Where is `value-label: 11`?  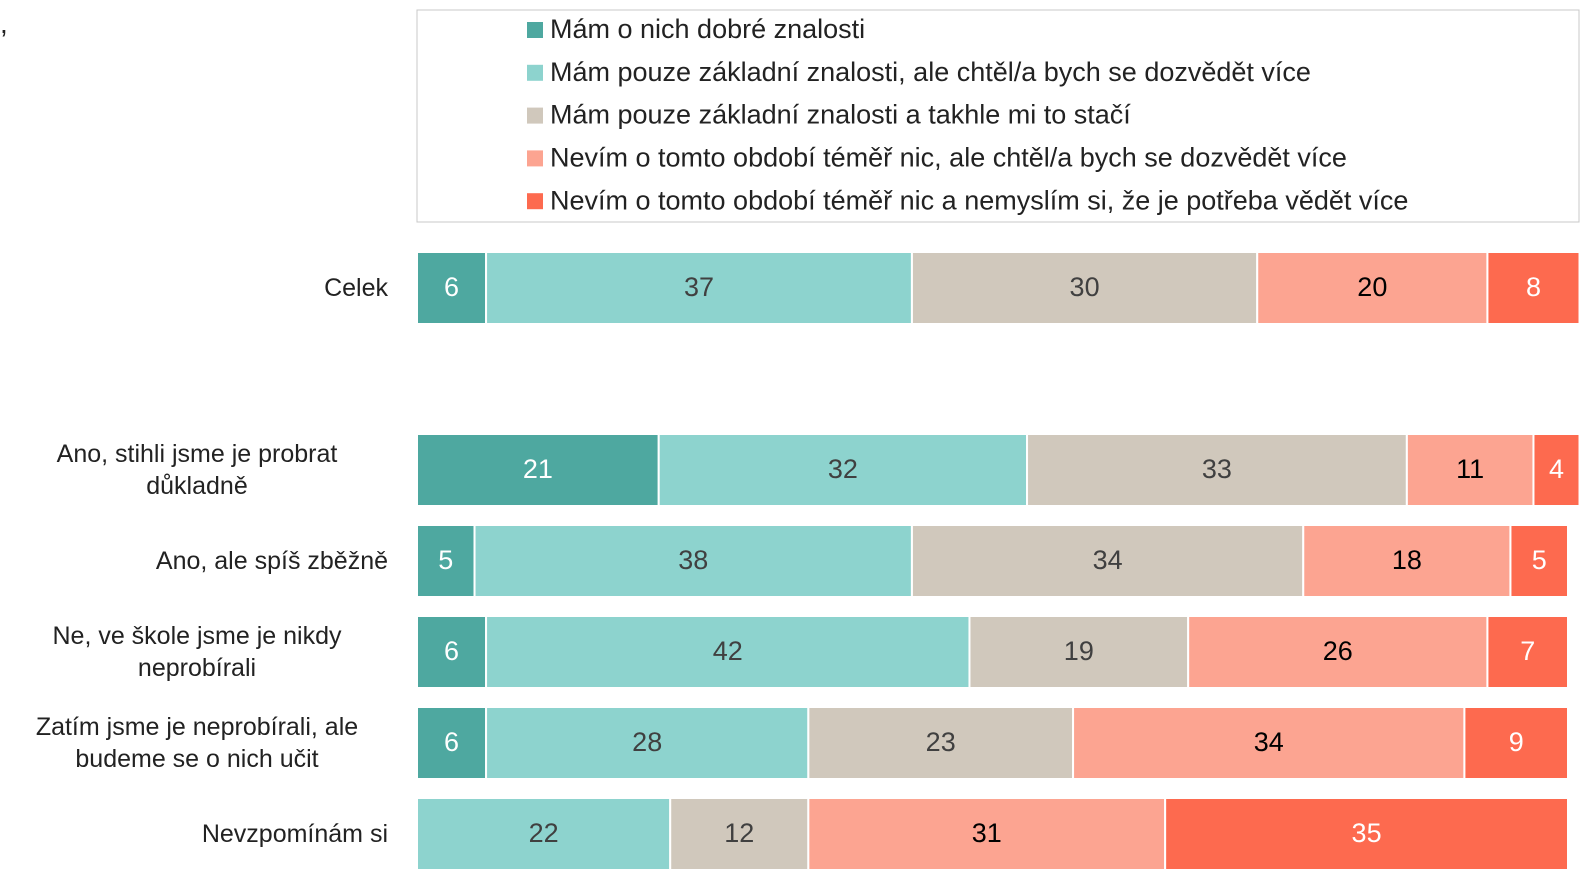
value-label: 11 is located at coordinates (1470, 469).